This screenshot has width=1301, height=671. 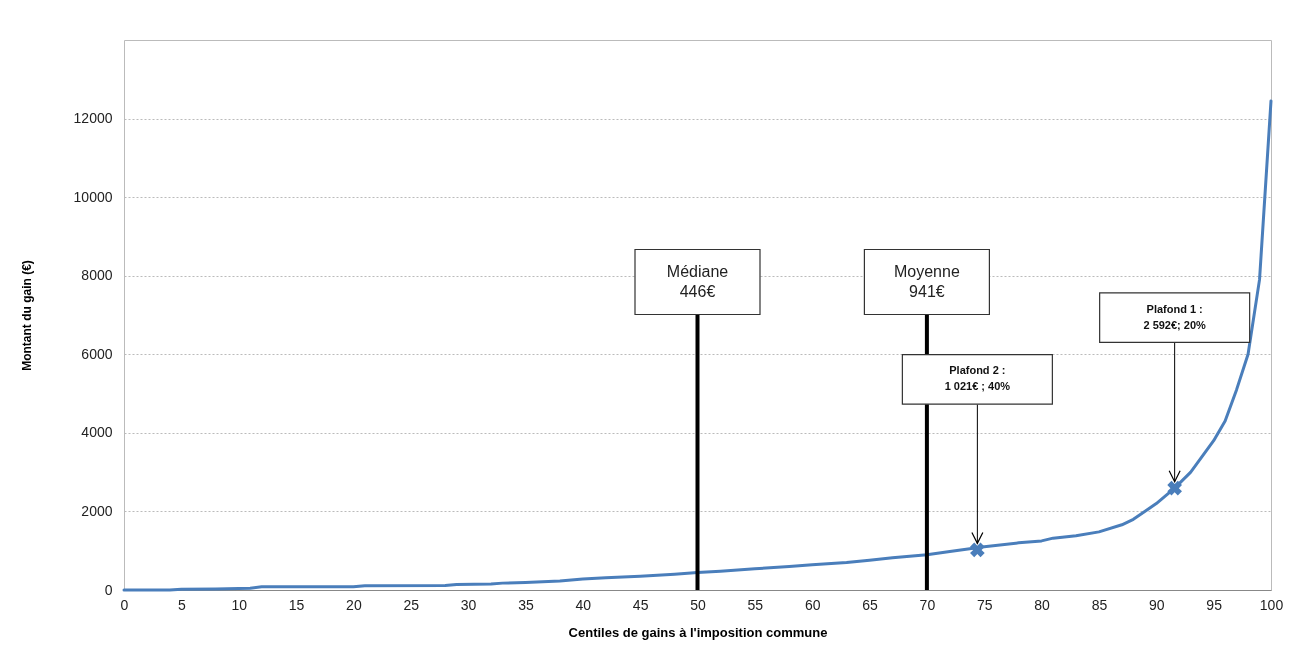 What do you see at coordinates (984, 604) in the screenshot?
I see `x-tick-label: 75` at bounding box center [984, 604].